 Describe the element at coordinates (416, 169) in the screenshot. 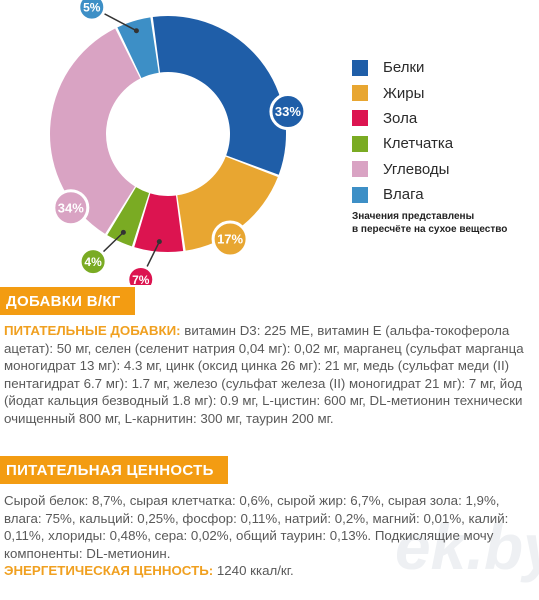

I see `legend-label: Углеводы` at that location.